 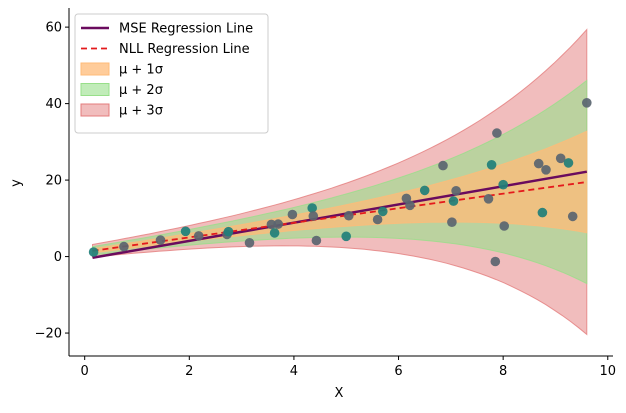 I want to click on legend-label: MSE Regression Line, so click(x=186, y=29).